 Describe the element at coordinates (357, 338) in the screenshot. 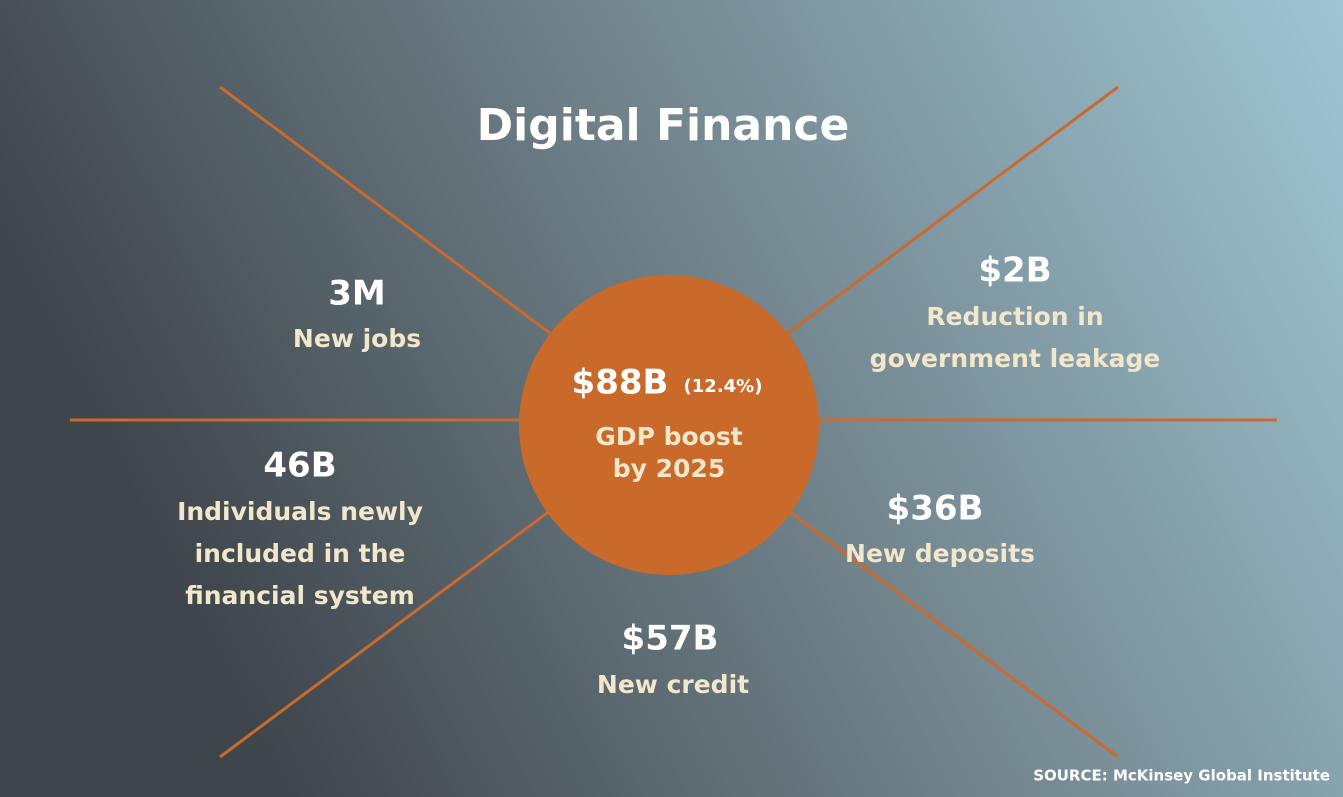

I see `item-label: New jobs` at that location.